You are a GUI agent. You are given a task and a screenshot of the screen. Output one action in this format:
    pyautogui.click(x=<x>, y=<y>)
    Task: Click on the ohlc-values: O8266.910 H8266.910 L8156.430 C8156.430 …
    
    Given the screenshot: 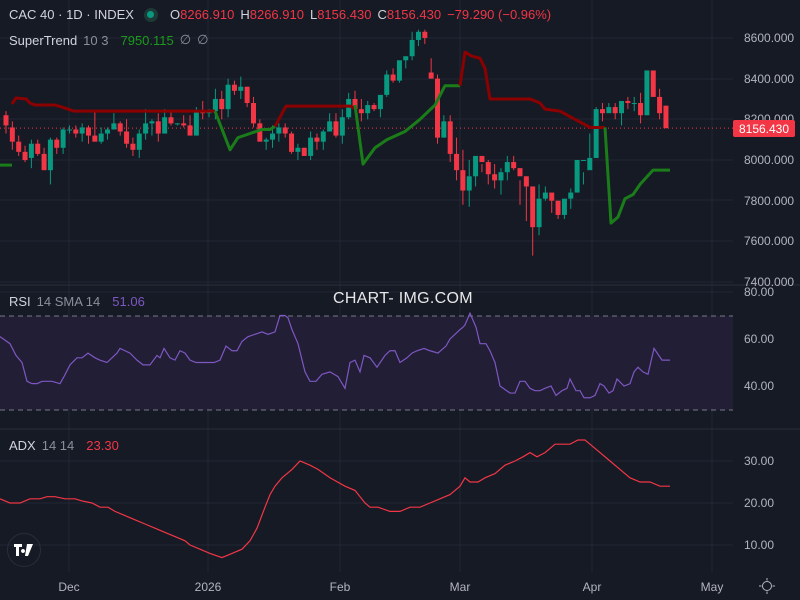 What is the action you would take?
    pyautogui.click(x=360, y=14)
    